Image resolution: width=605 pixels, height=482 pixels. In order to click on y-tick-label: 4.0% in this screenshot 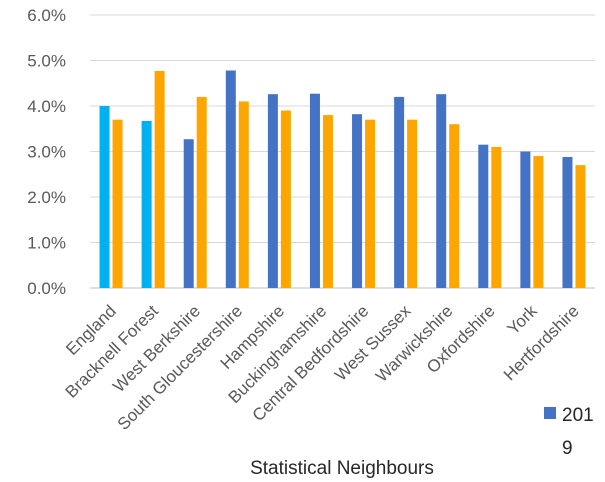, I will do `click(46, 106)`.